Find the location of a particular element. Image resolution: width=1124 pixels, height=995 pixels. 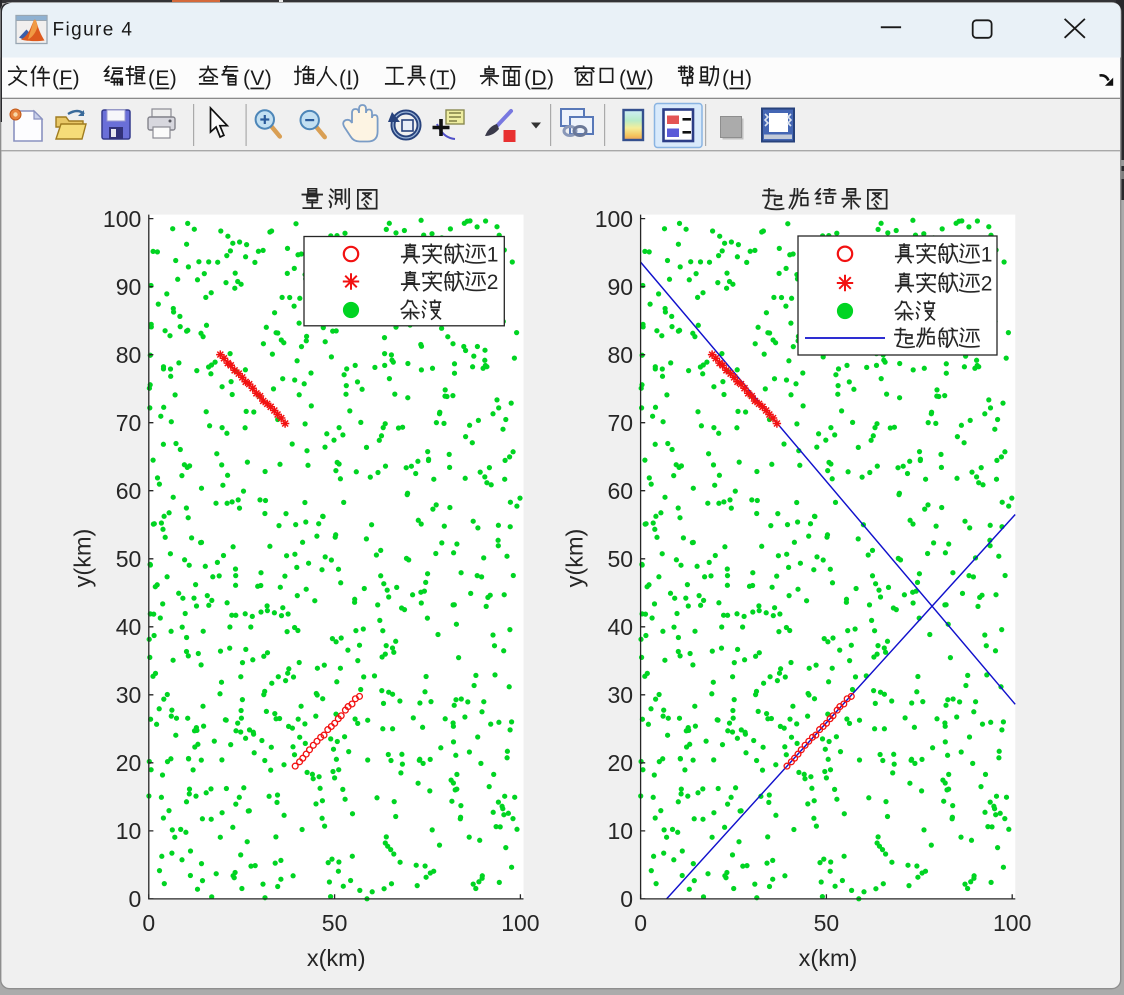

svg-text: (F) is located at coordinates (66, 78).